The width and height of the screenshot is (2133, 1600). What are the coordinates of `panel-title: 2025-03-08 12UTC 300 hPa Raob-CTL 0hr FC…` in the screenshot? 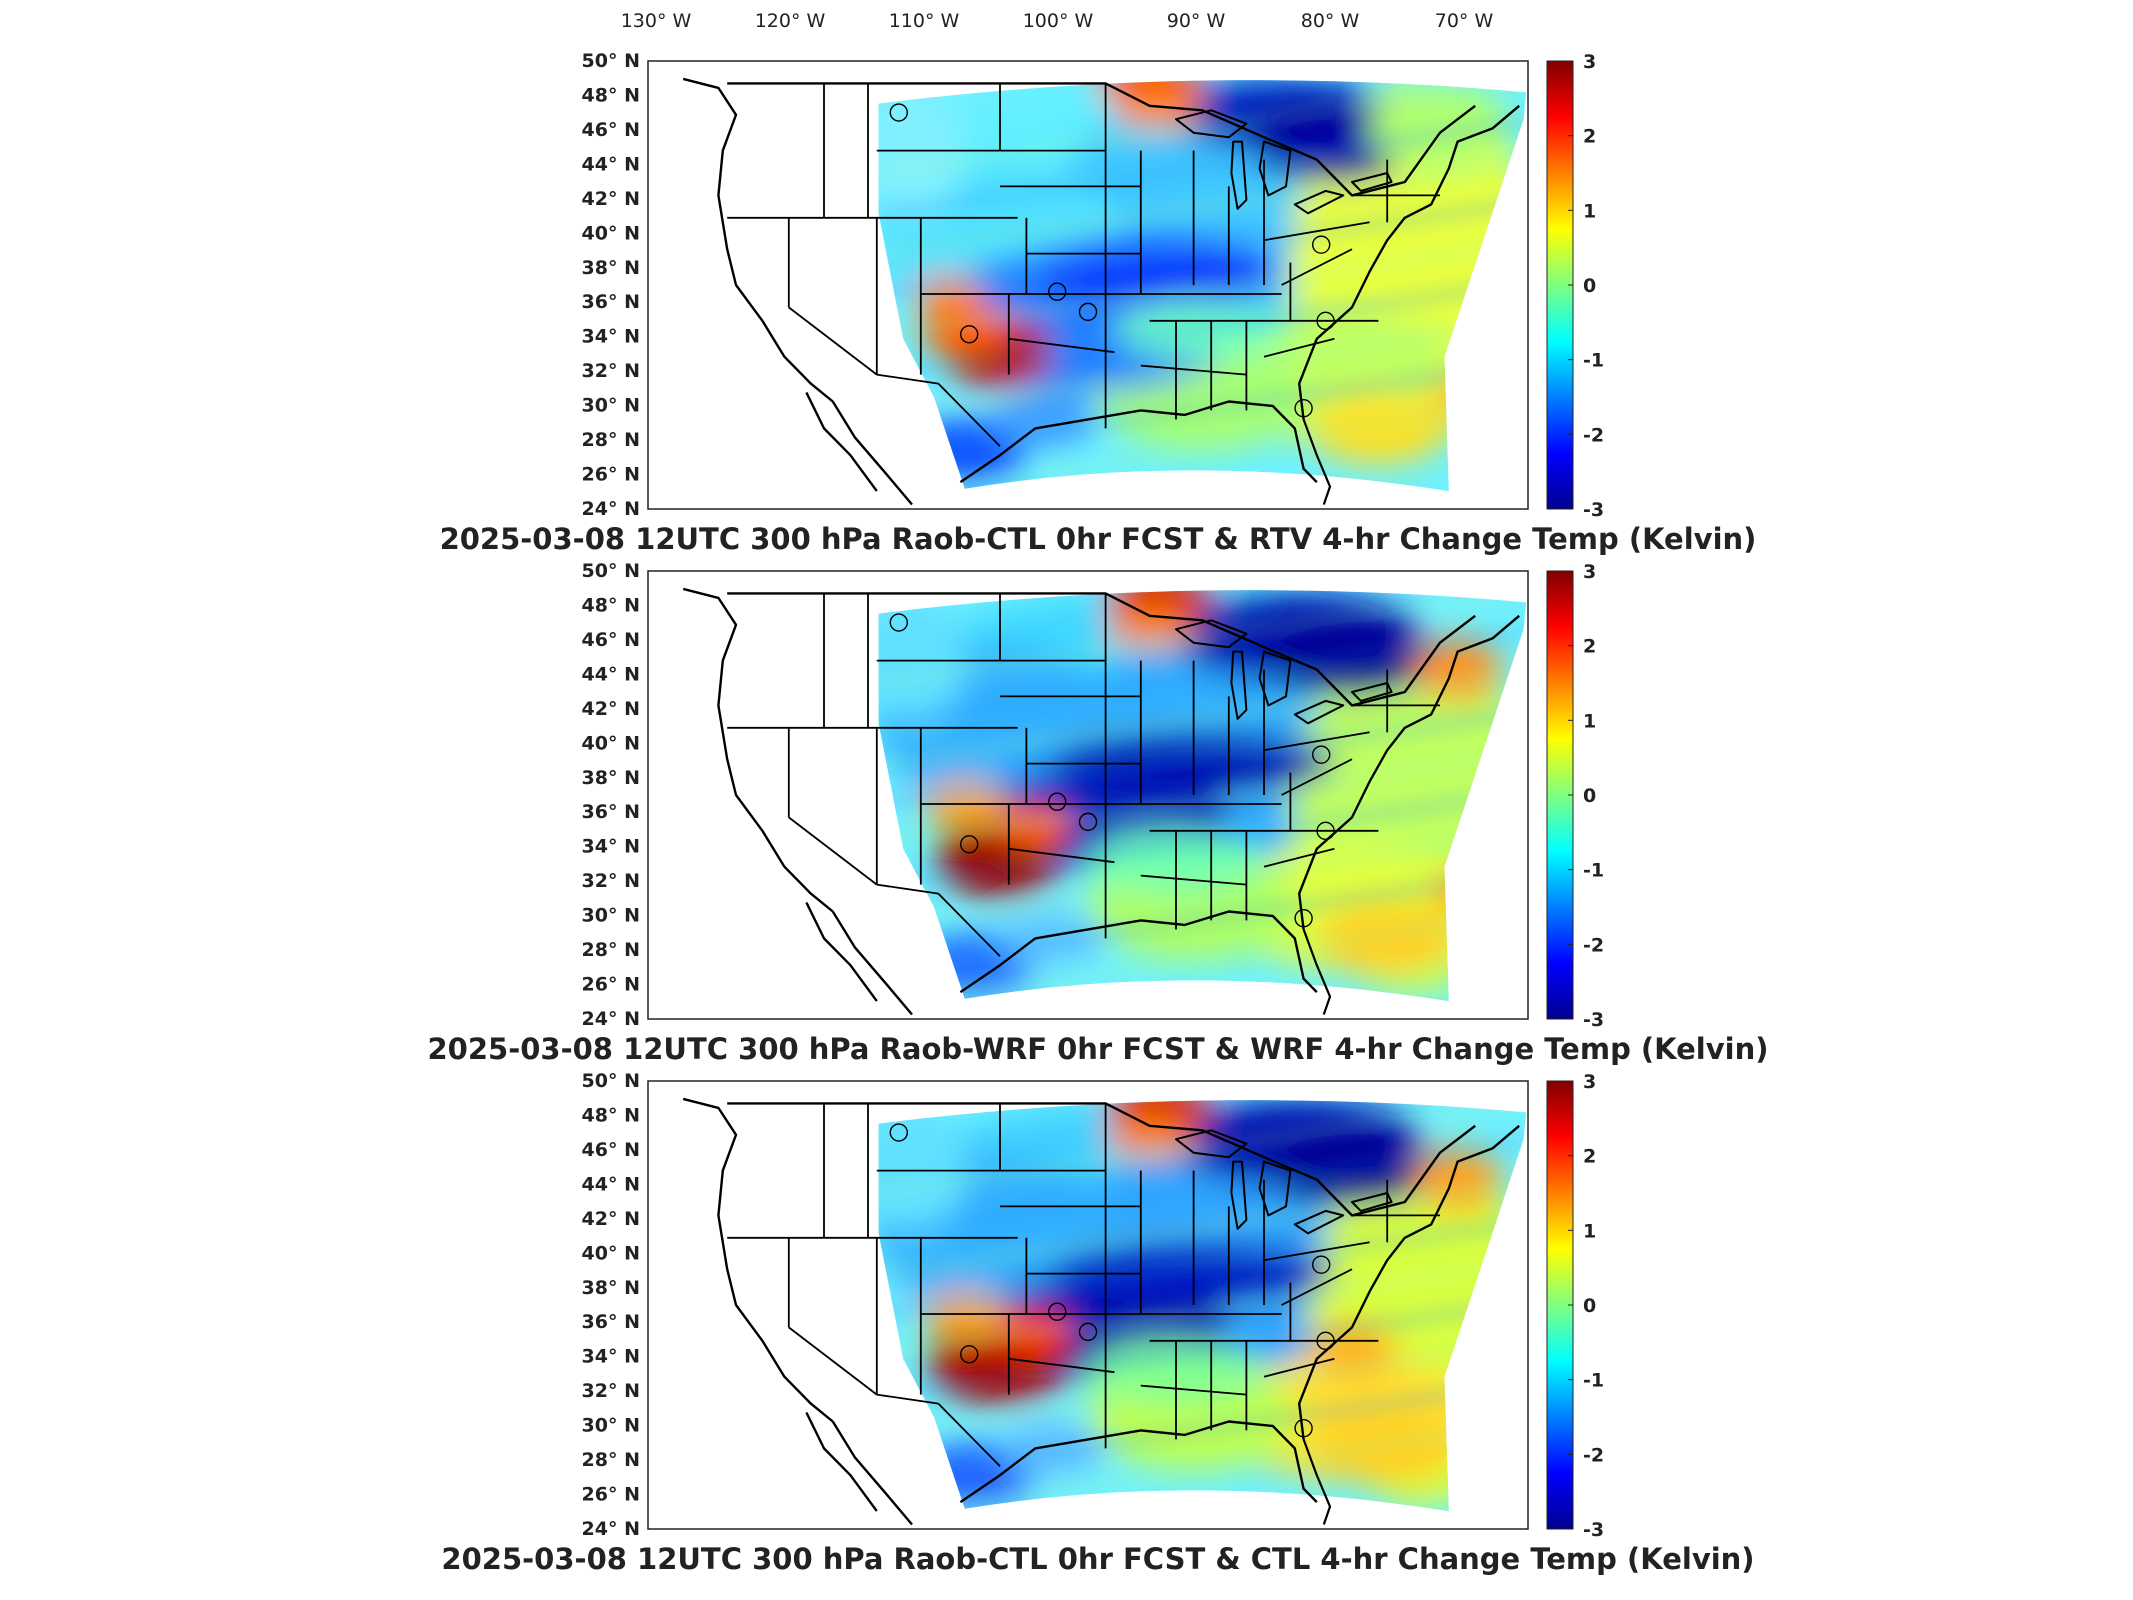 It's located at (1098, 539).